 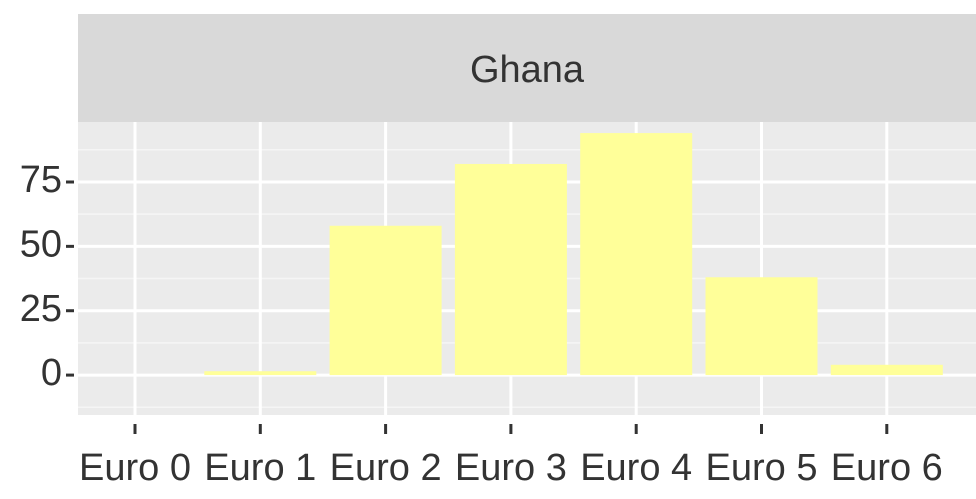 What do you see at coordinates (135, 468) in the screenshot?
I see `x-tick-label: Euro 0` at bounding box center [135, 468].